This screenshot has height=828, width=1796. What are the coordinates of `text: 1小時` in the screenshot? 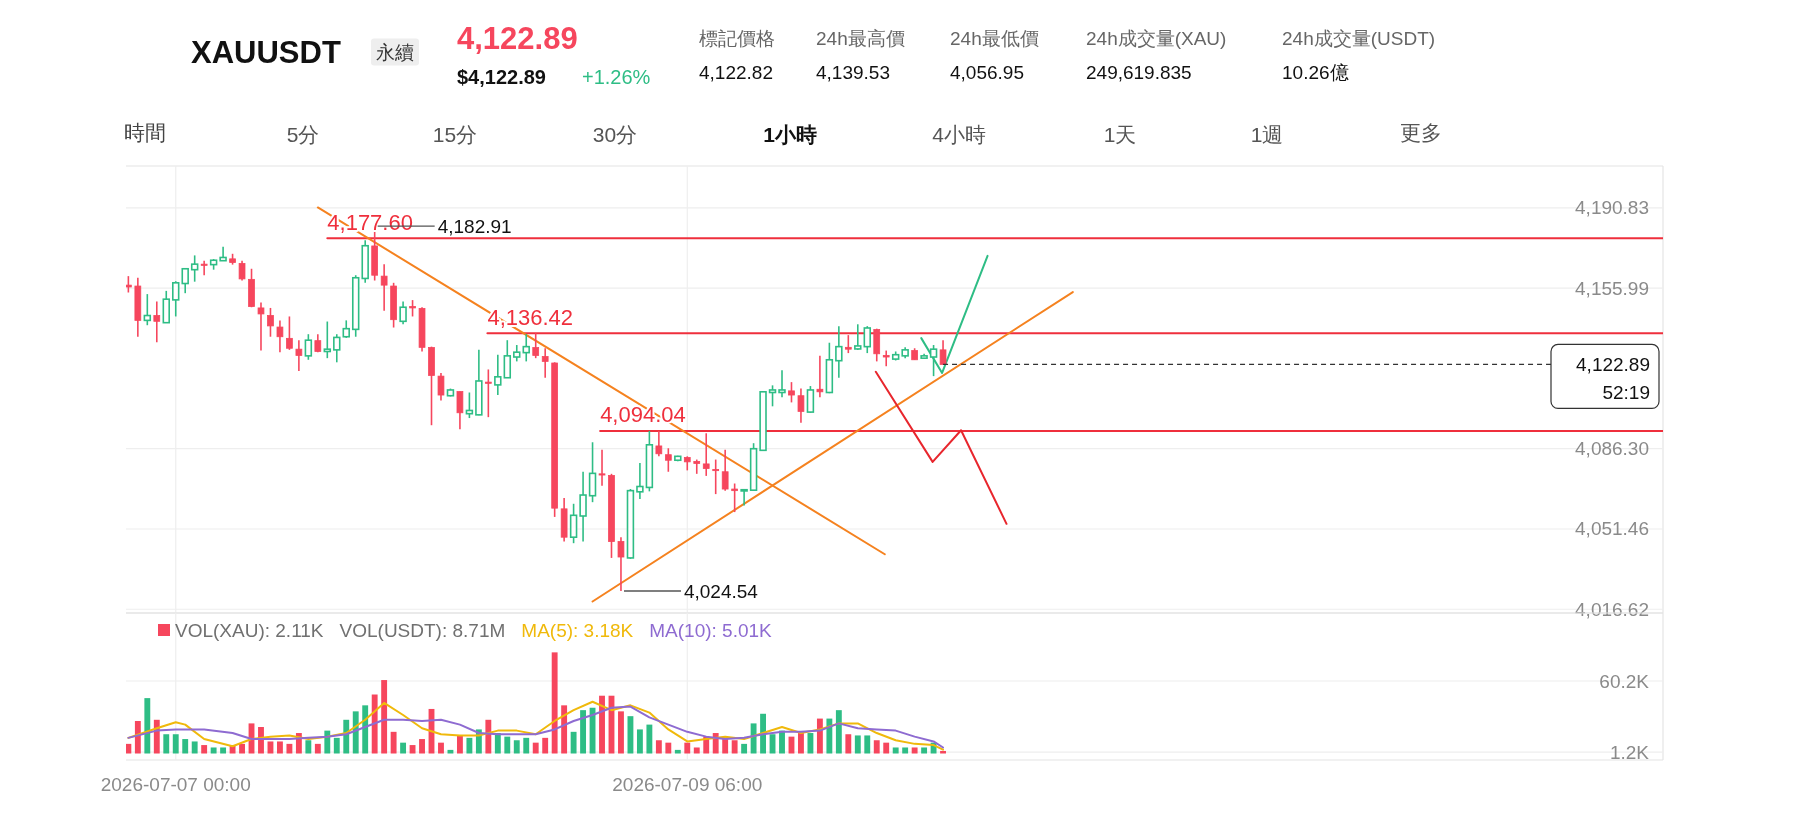 It's located at (790, 134).